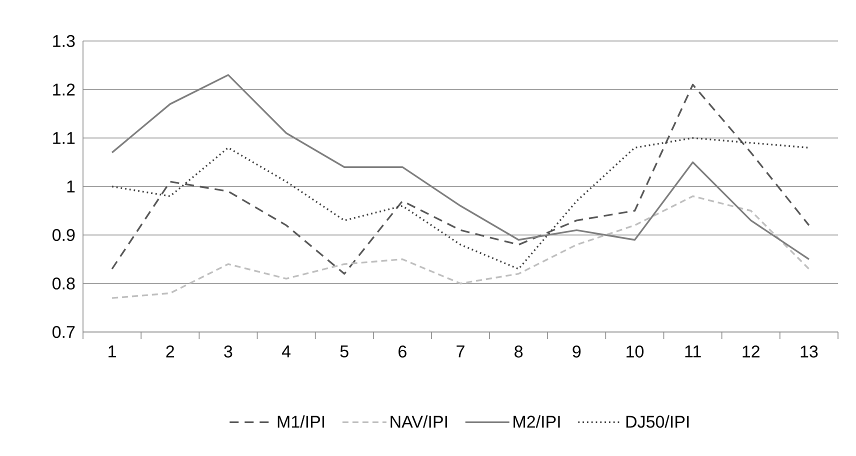  Describe the element at coordinates (71, 186) in the screenshot. I see `y-tick-label: 1` at that location.